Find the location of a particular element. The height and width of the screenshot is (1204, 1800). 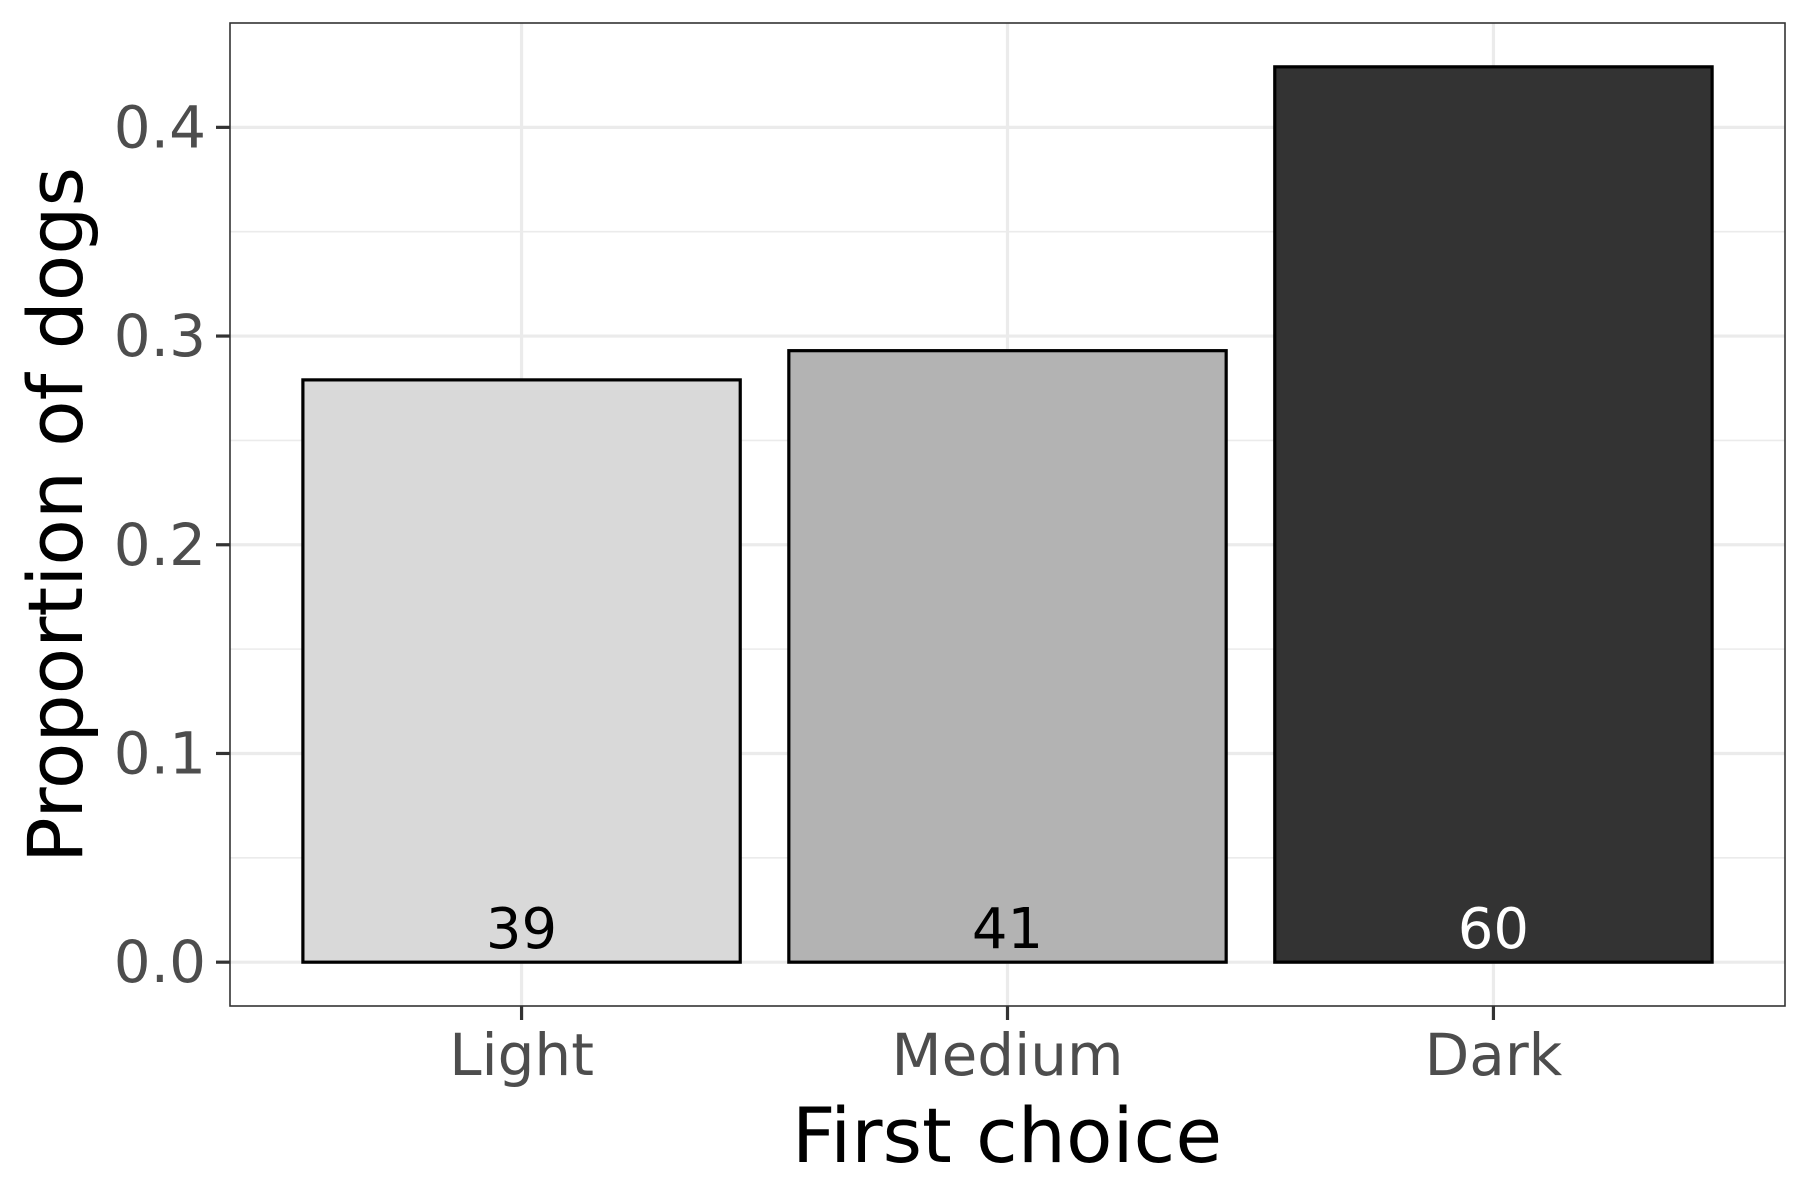

y-tick-label: 0.1 is located at coordinates (160, 753).